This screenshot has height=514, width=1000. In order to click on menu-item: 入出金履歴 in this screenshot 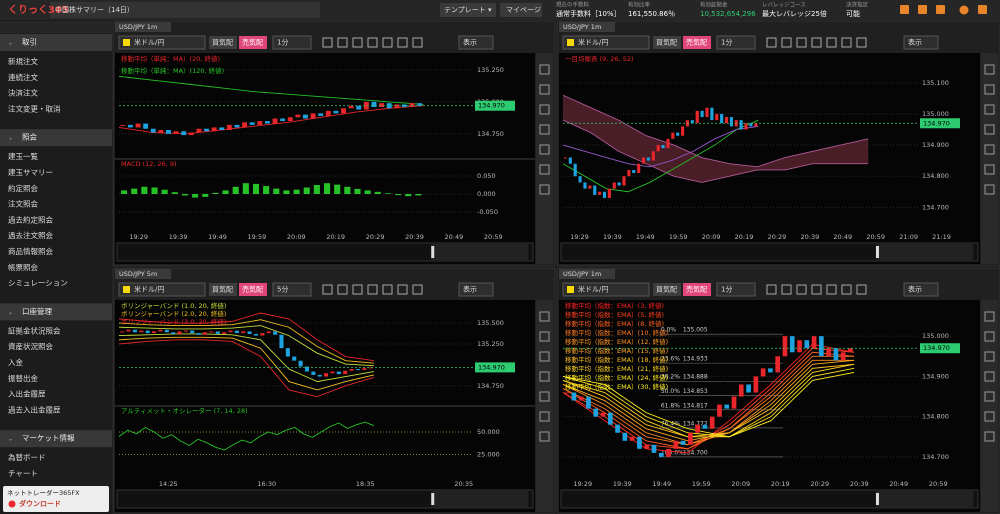, I will do `click(27, 394)`.